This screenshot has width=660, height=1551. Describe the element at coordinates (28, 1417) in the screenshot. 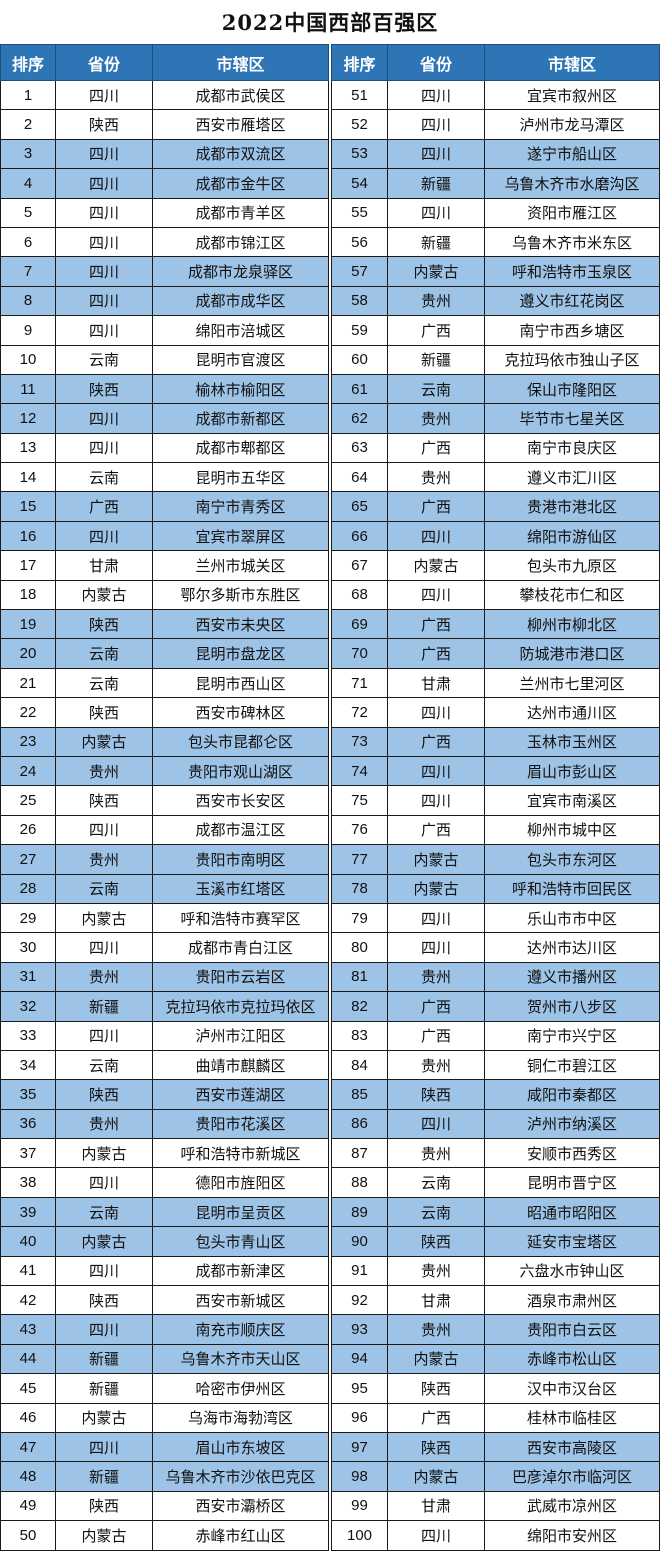

I see `rank-cell: 46` at that location.